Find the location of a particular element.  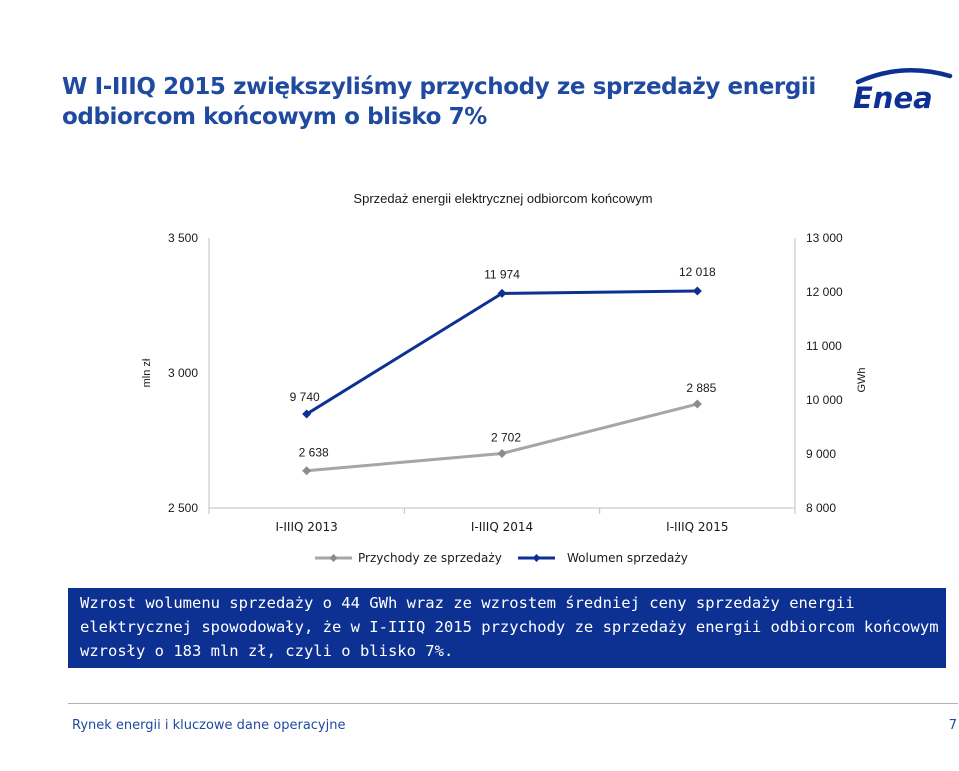

legend-label-przychody: Przychody ze sprzedaży is located at coordinates (430, 558).